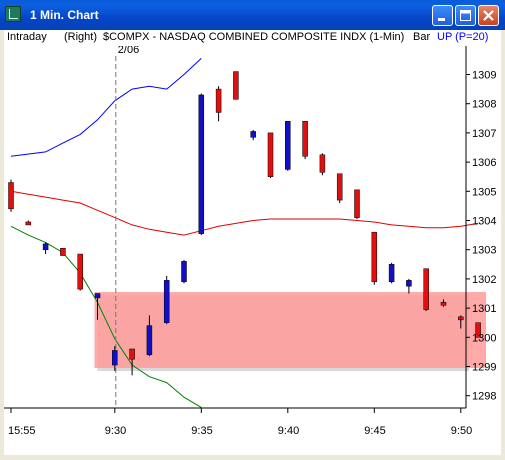 This screenshot has height=460, width=505. Describe the element at coordinates (106, 107) in the screenshot. I see `upper-band-line` at that location.